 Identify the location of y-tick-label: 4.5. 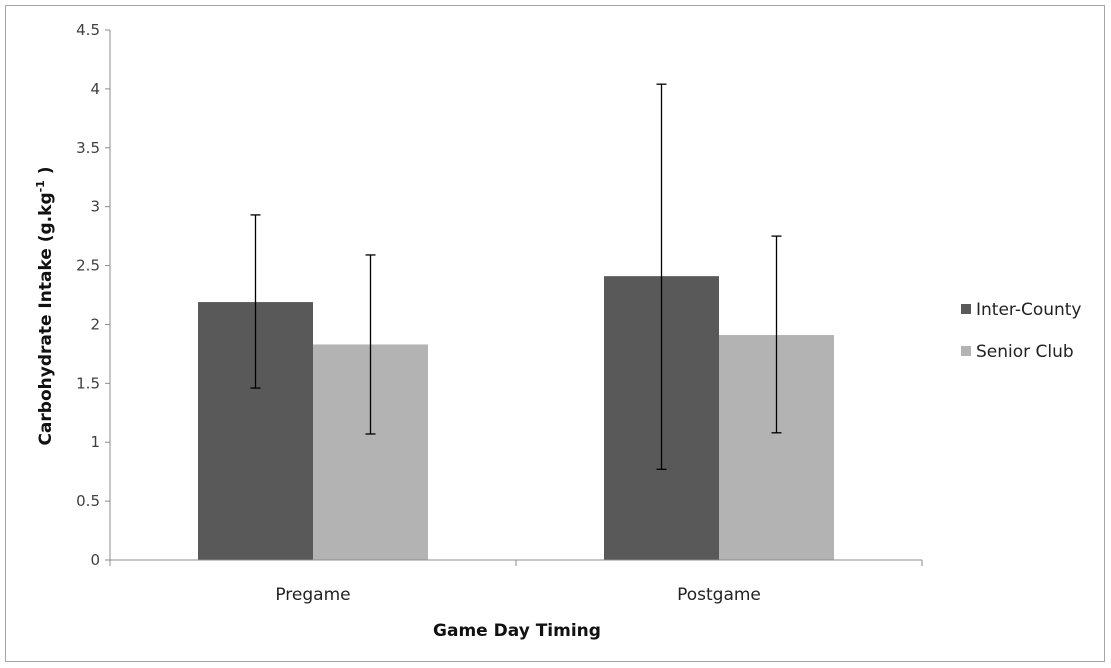
(88, 30).